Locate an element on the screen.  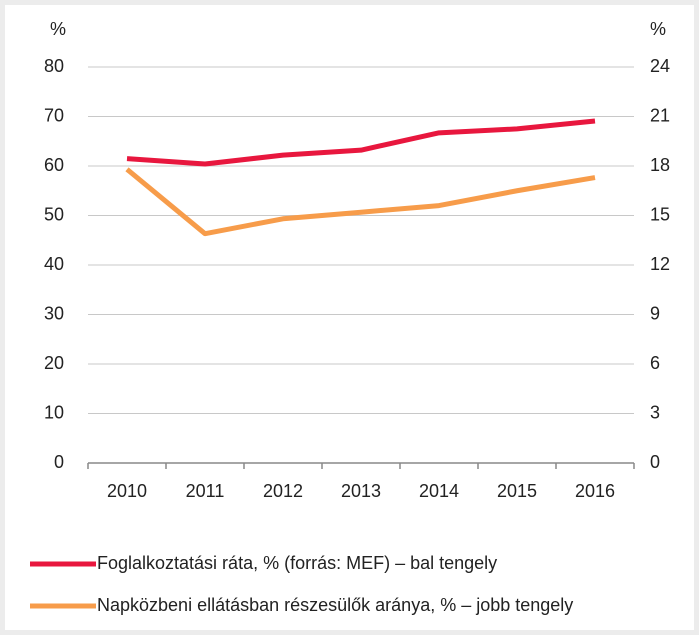
y2-axis-label: % is located at coordinates (658, 29).